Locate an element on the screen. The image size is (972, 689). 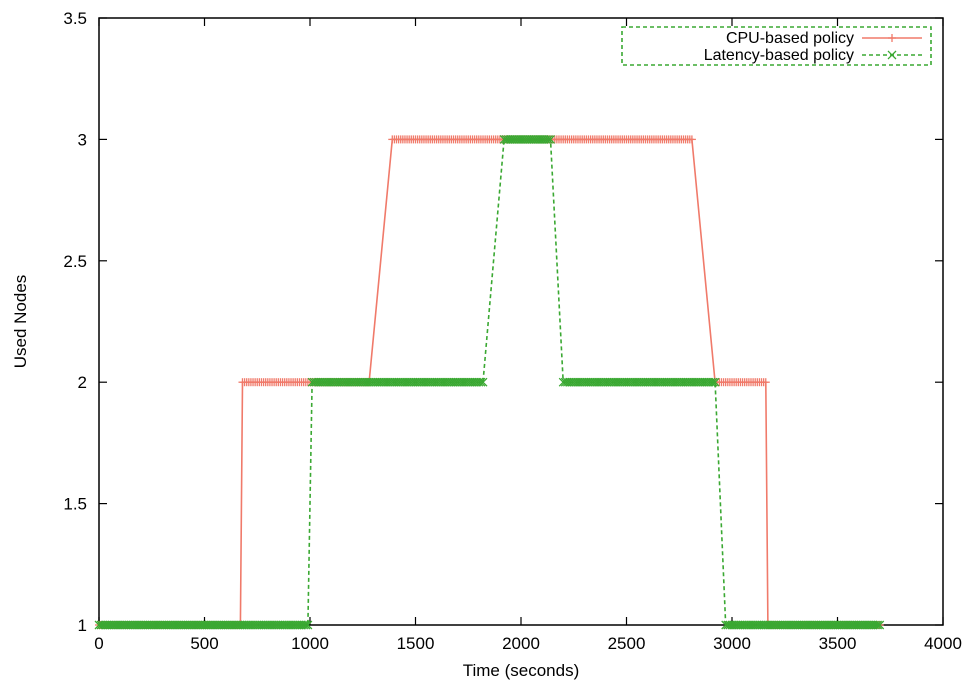
y-tick-label: 3 is located at coordinates (82, 139).